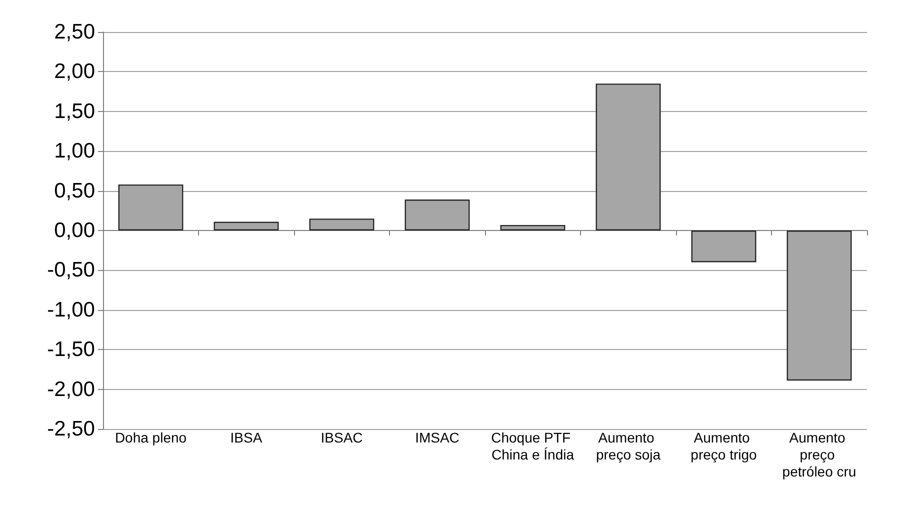 This screenshot has height=509, width=903. Describe the element at coordinates (74, 151) in the screenshot. I see `y-tick-label: 1,00` at that location.